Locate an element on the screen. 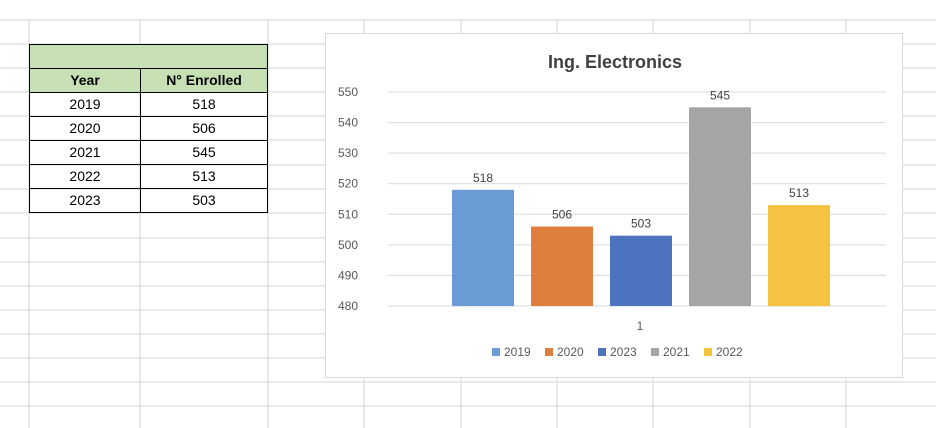  data-label: 513 is located at coordinates (799, 193).